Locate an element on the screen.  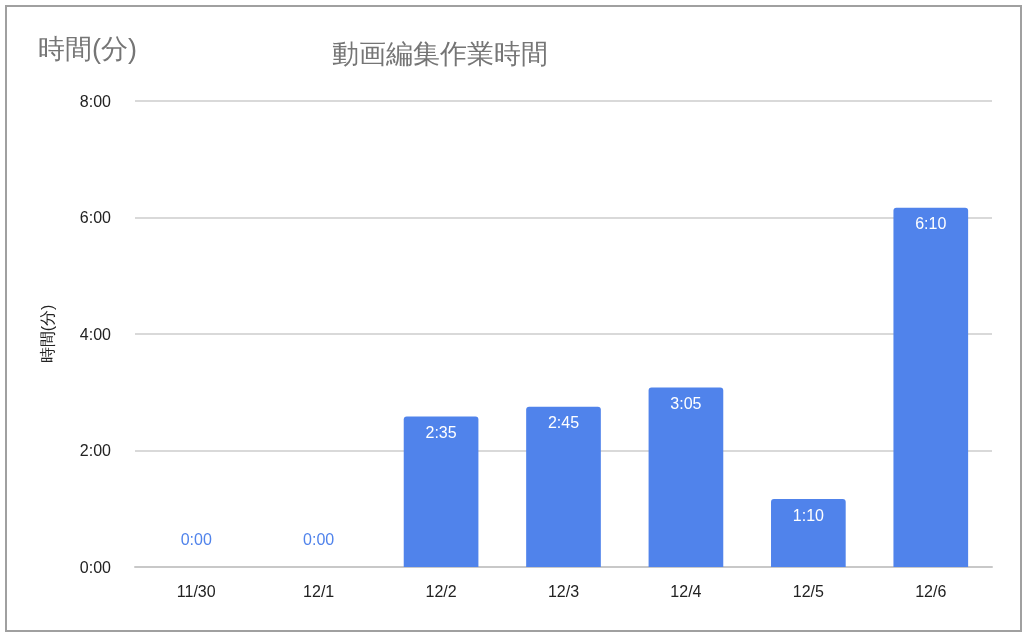
x-tick-label: 12/3 is located at coordinates (563, 591).